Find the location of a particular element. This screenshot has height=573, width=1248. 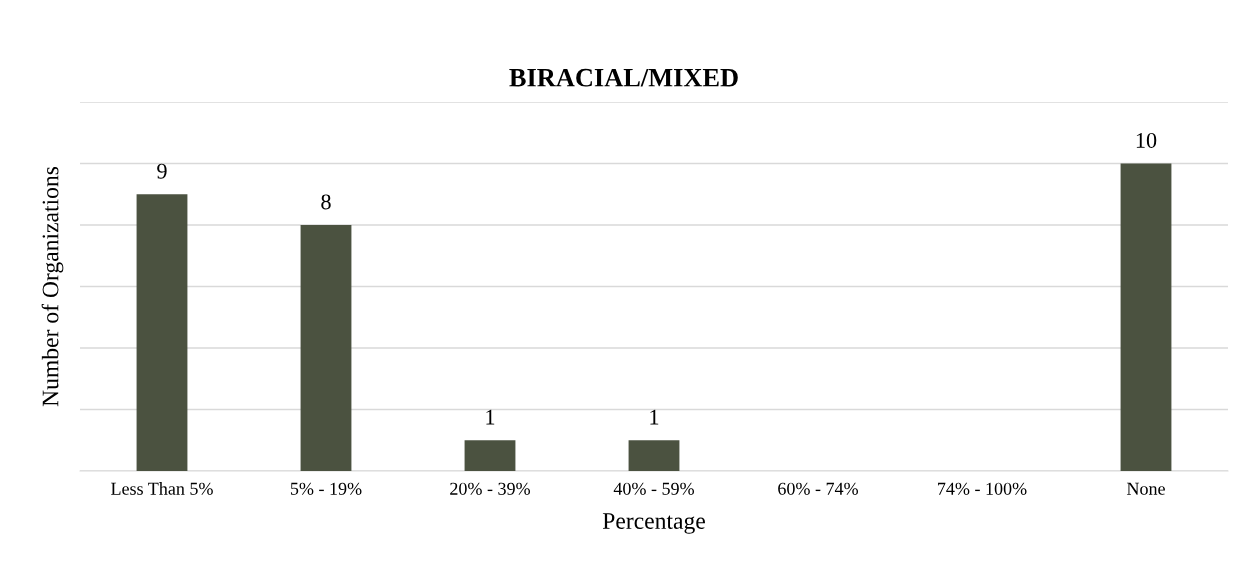

data-label: 9 is located at coordinates (162, 171).